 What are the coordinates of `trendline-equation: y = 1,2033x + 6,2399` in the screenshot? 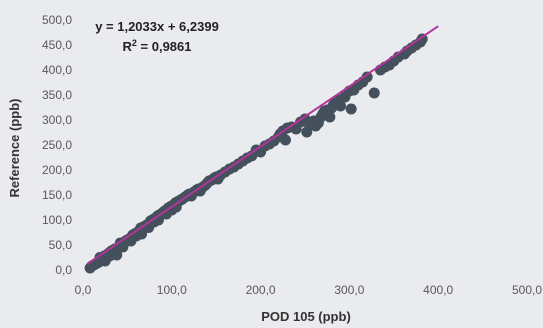 It's located at (157, 26).